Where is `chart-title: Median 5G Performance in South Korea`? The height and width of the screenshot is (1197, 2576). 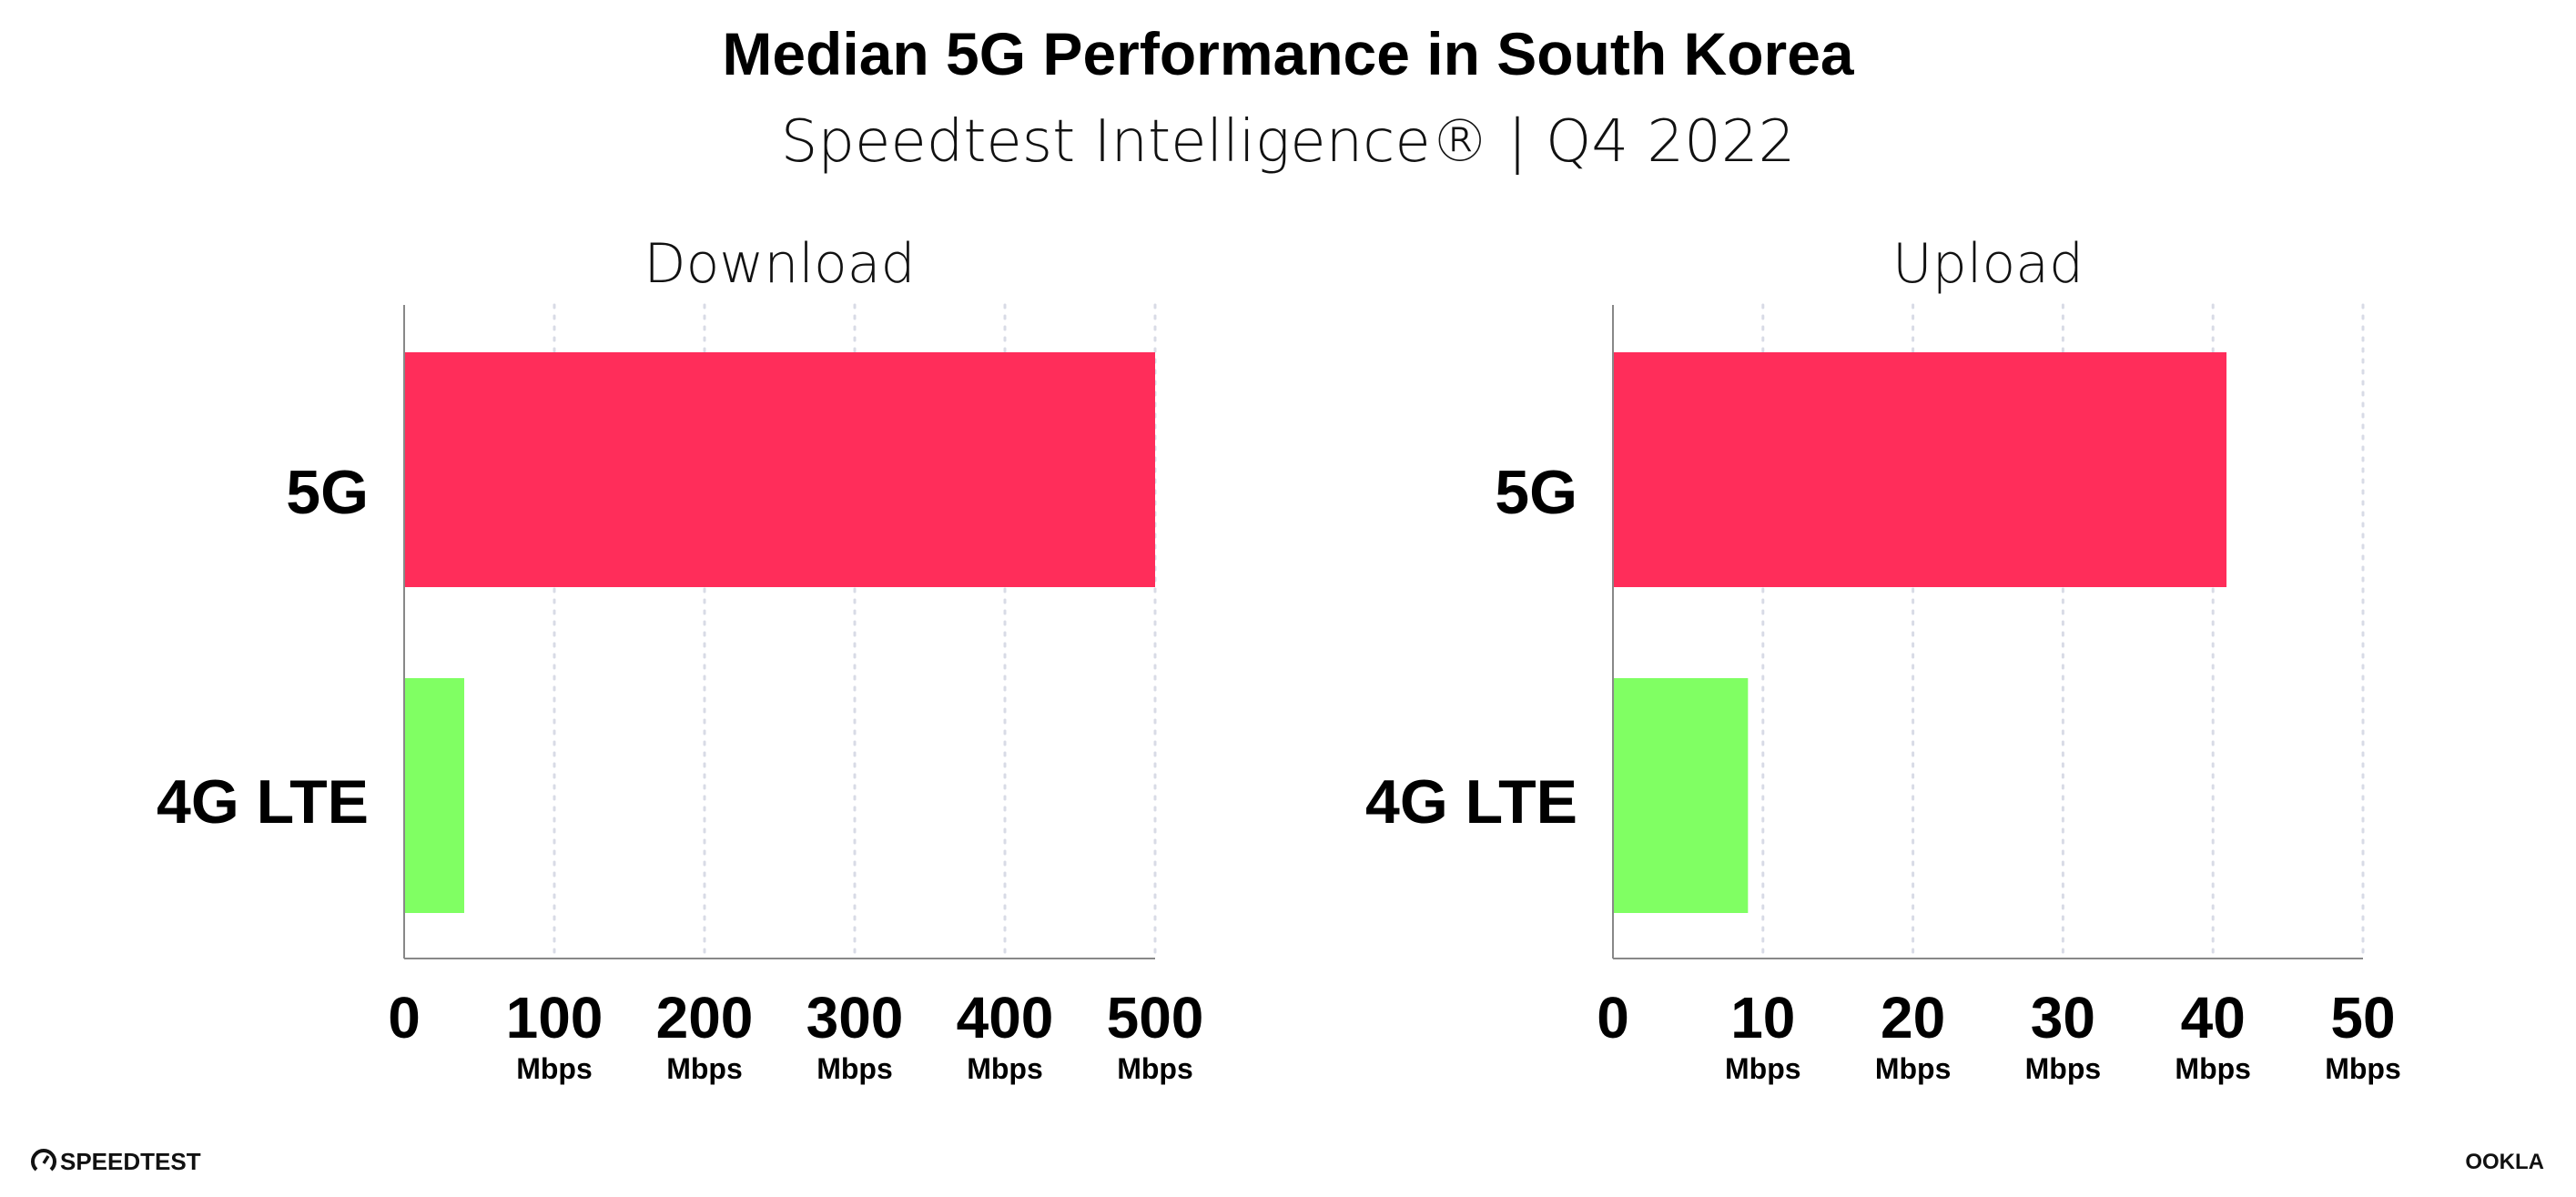 chart-title: Median 5G Performance in South Korea is located at coordinates (1288, 54).